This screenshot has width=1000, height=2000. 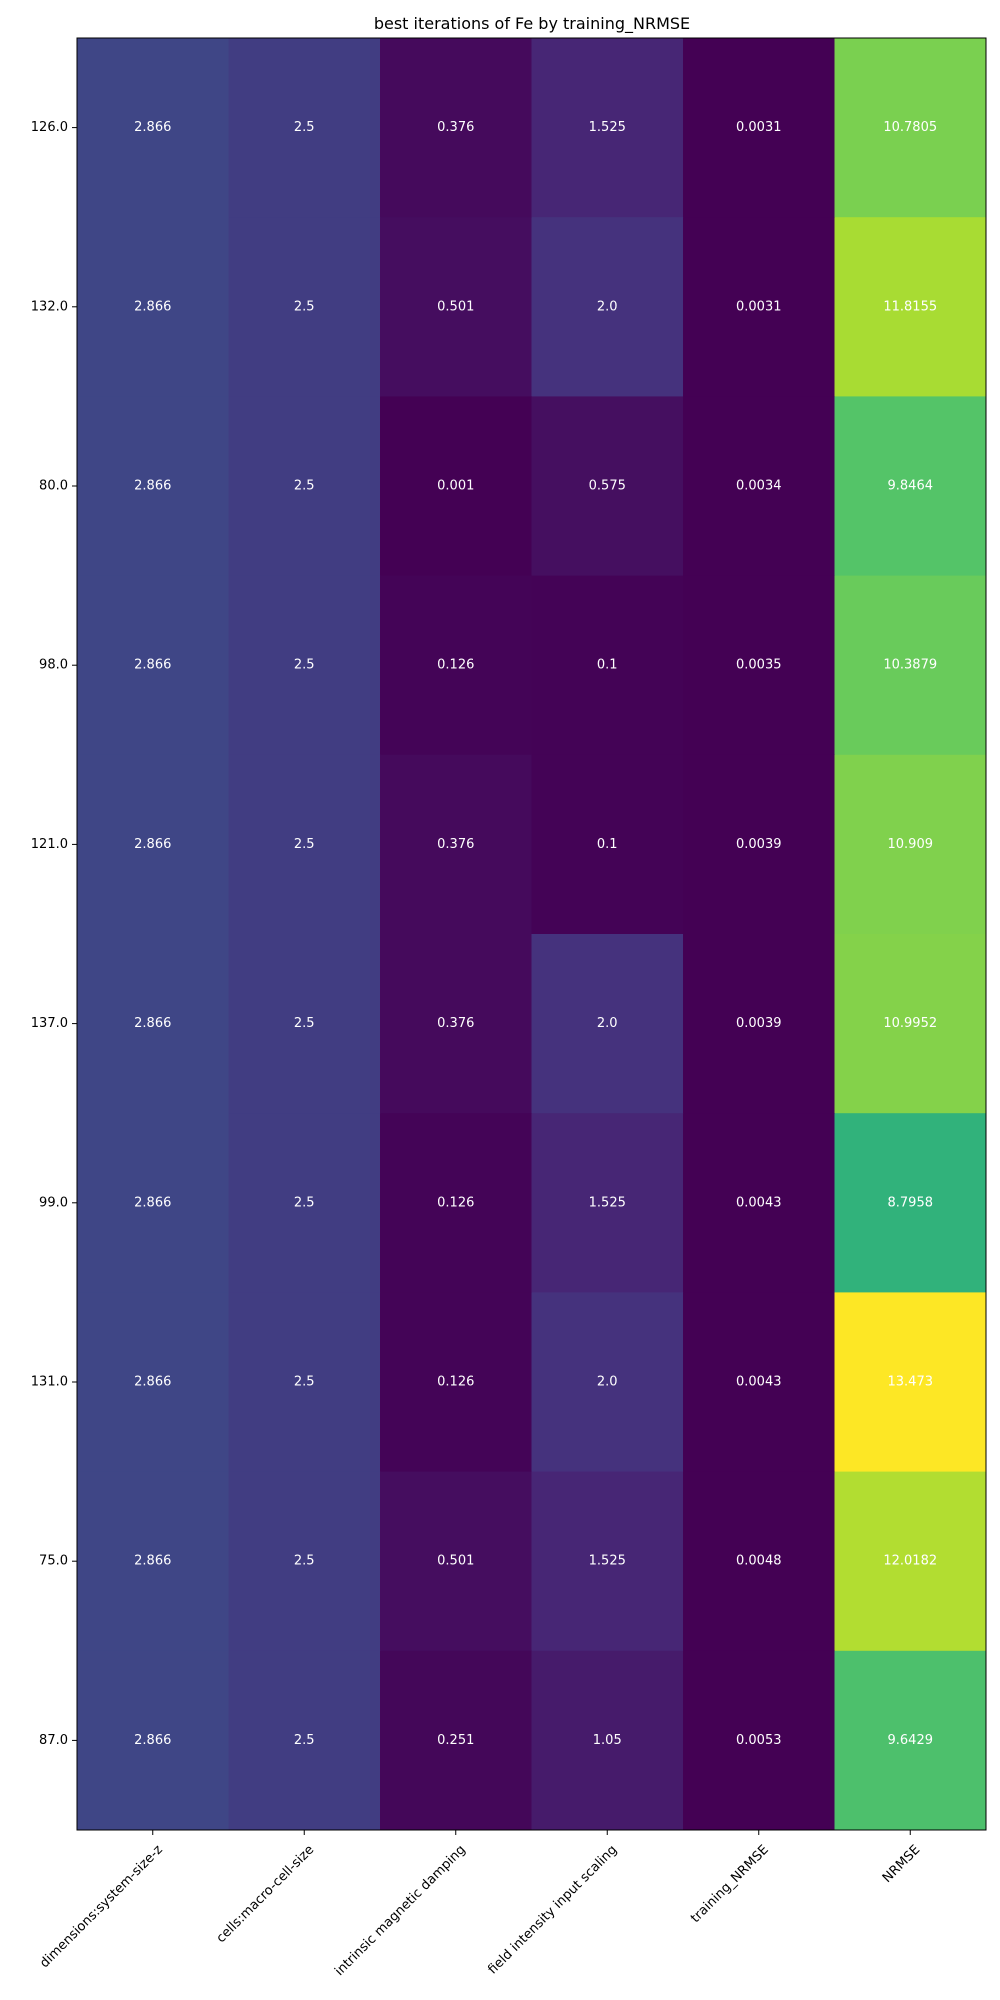 I want to click on cell-value-label: 0.001, so click(x=455, y=486).